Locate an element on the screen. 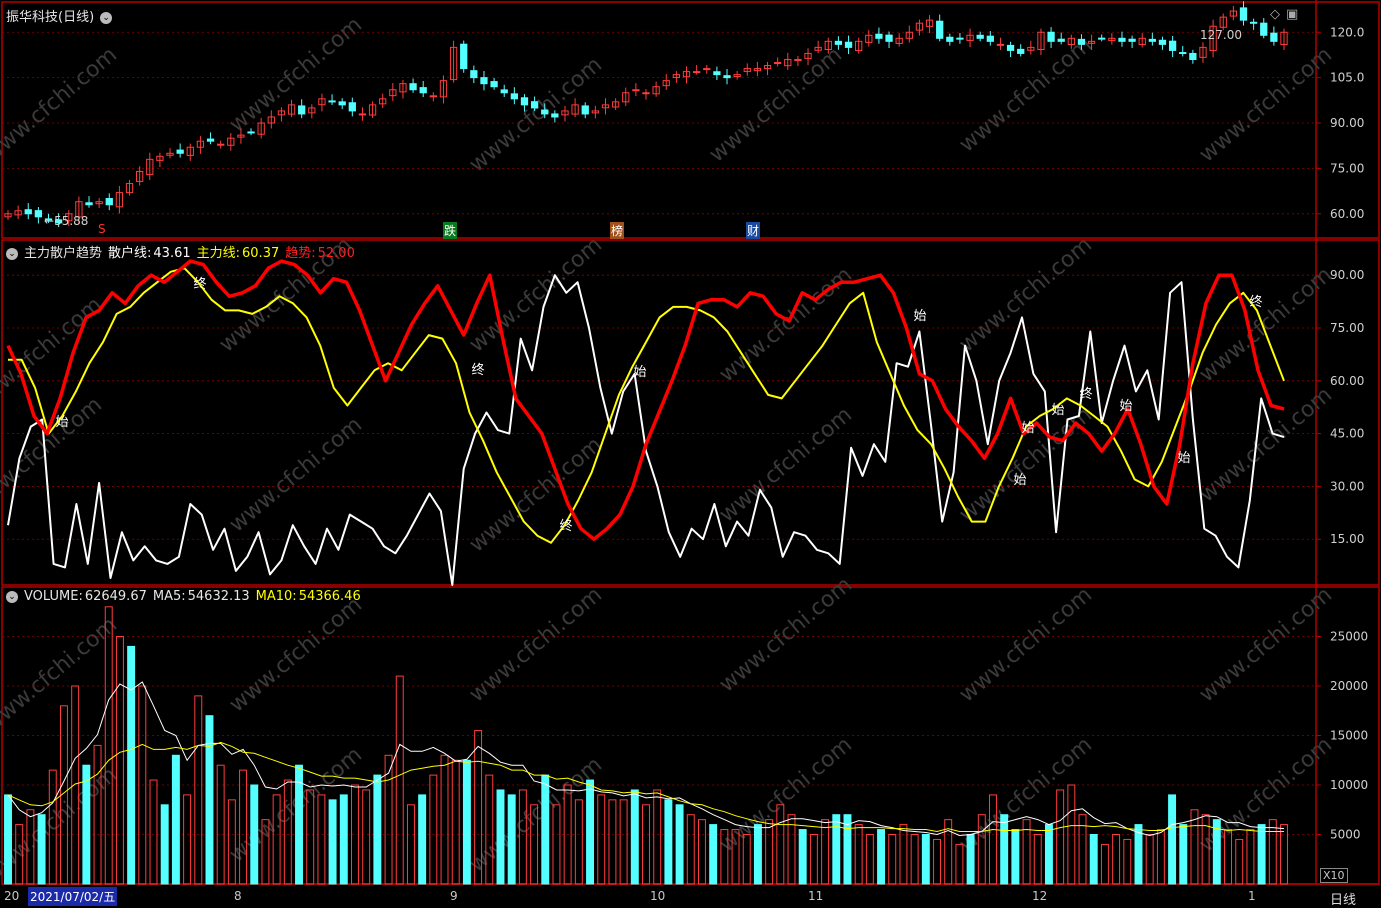 This screenshot has width=1381, height=908. indicator-menu-icon: ⌄ is located at coordinates (12, 253).